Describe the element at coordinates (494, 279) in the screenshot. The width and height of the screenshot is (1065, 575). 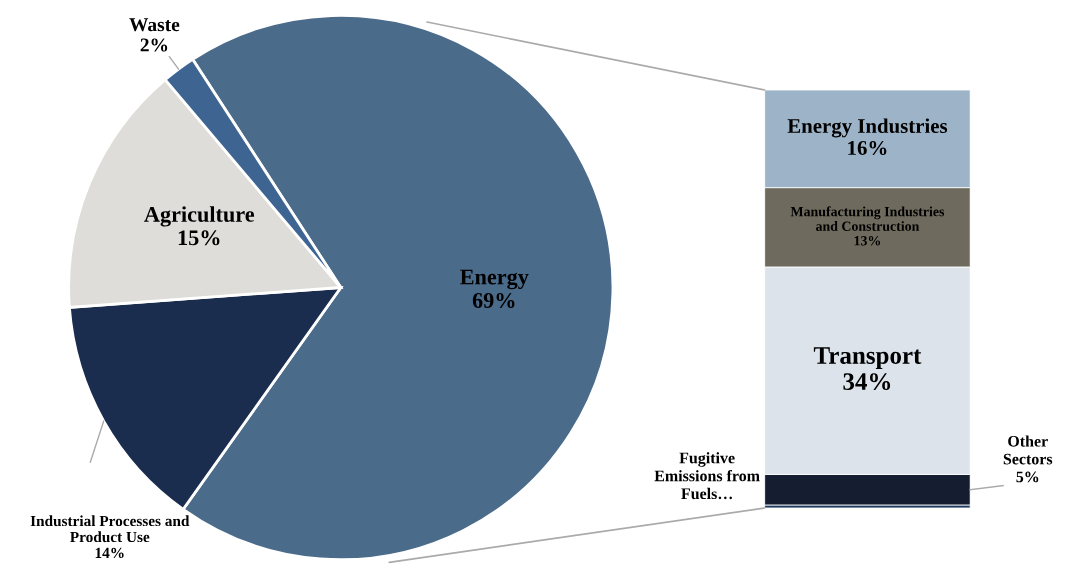
I see `slice-label: Energy` at that location.